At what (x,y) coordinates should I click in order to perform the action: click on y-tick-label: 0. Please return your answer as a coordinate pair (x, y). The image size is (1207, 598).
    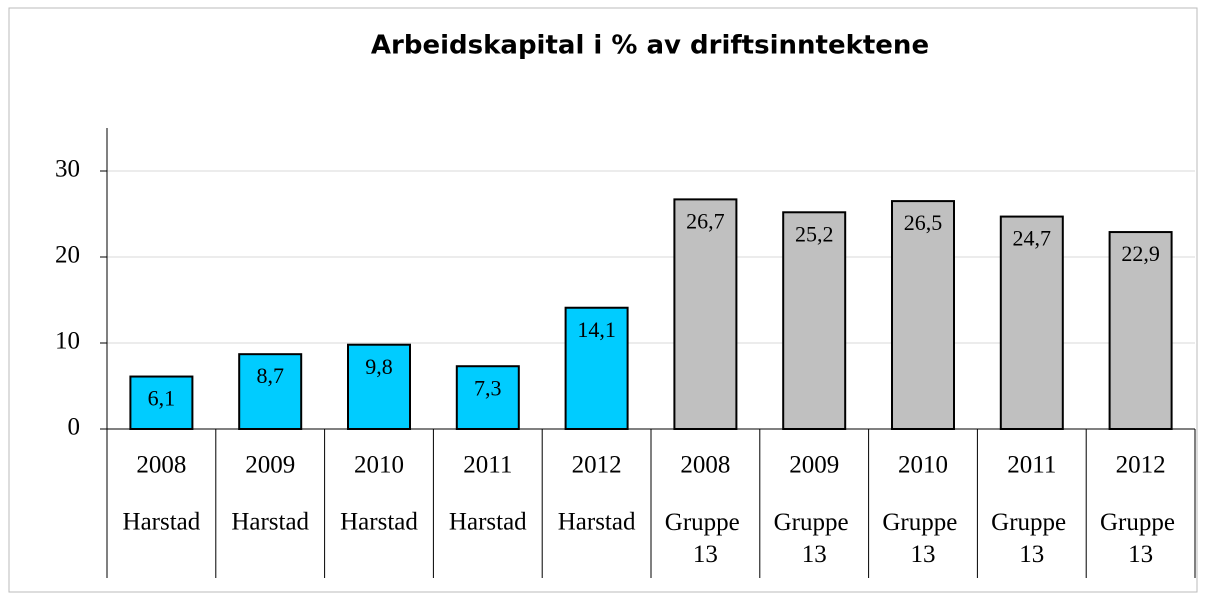
    Looking at the image, I should click on (74, 427).